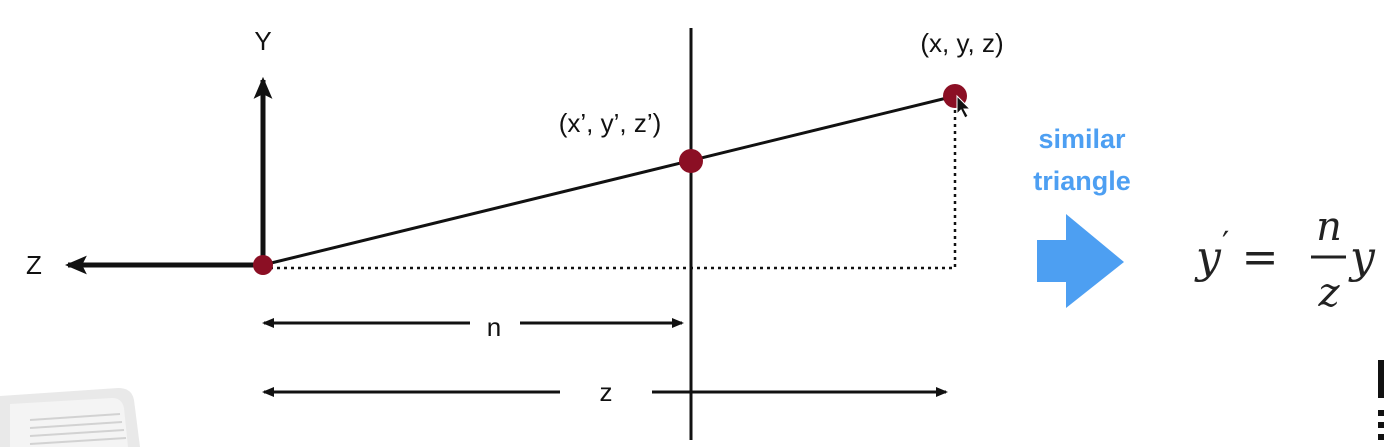 The image size is (1385, 447). Describe the element at coordinates (1225, 243) in the screenshot. I see `formula-prime: ′` at that location.